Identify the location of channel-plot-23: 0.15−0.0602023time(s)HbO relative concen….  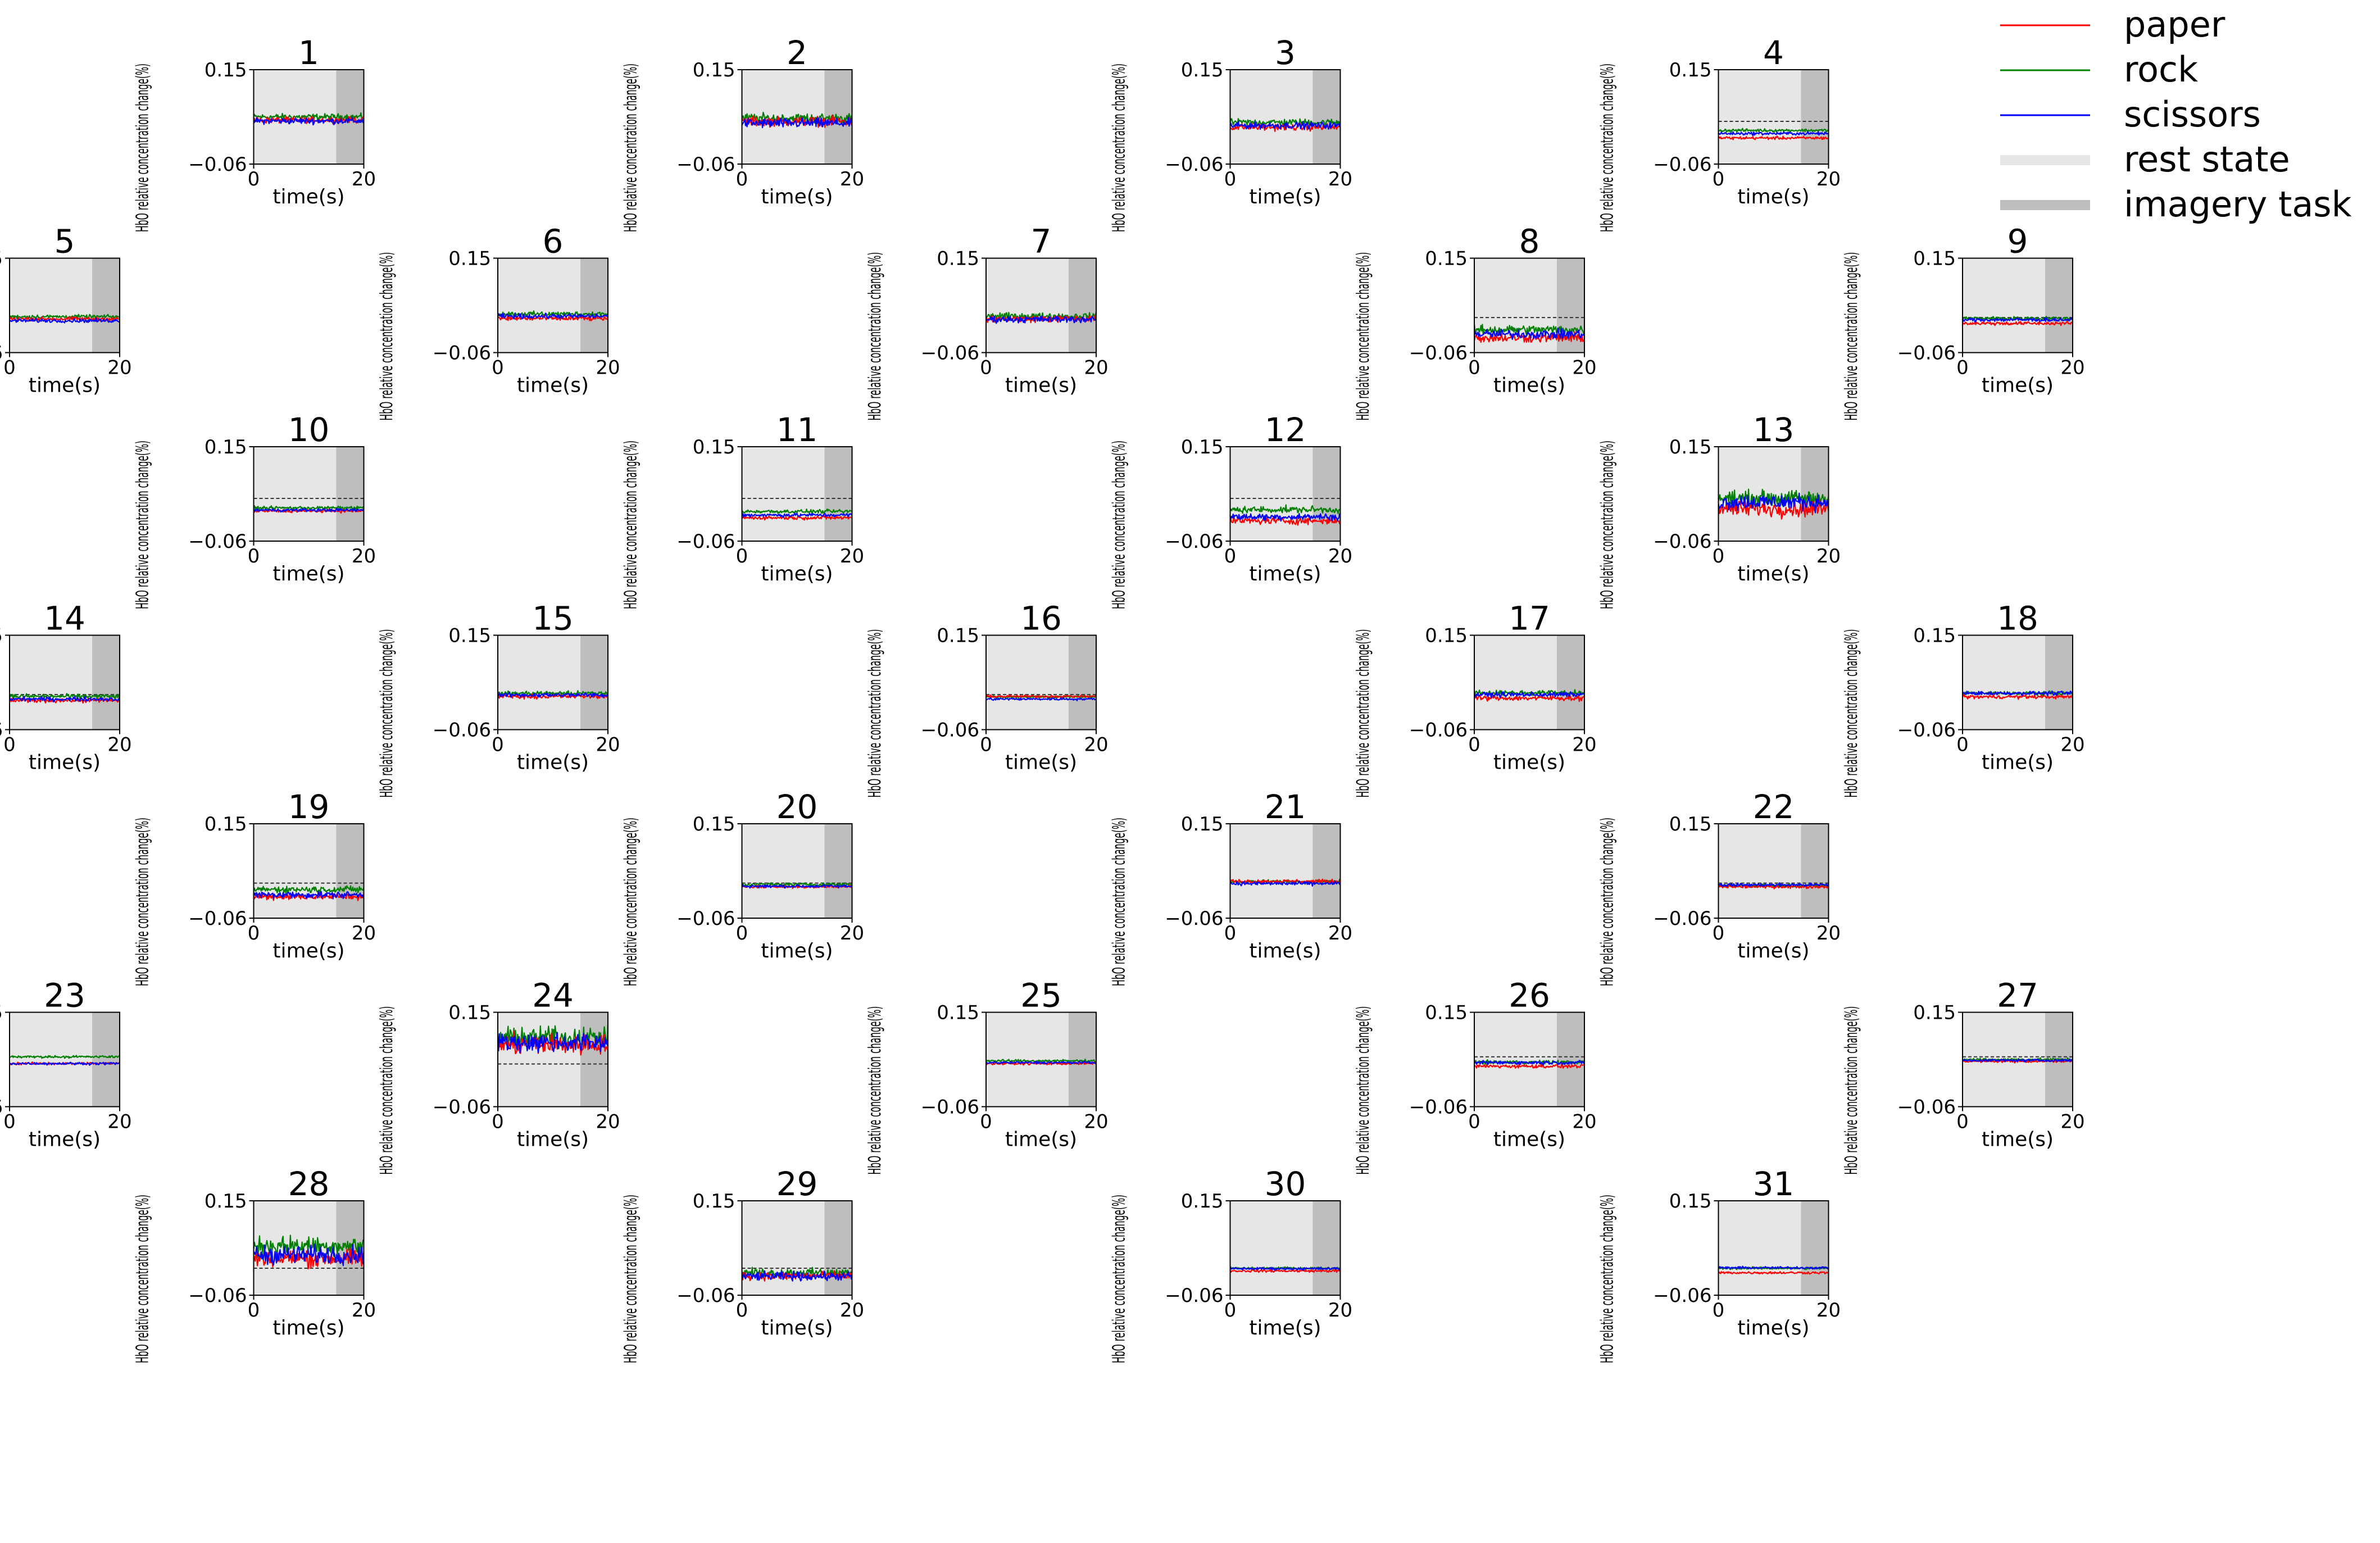
(66, 1064).